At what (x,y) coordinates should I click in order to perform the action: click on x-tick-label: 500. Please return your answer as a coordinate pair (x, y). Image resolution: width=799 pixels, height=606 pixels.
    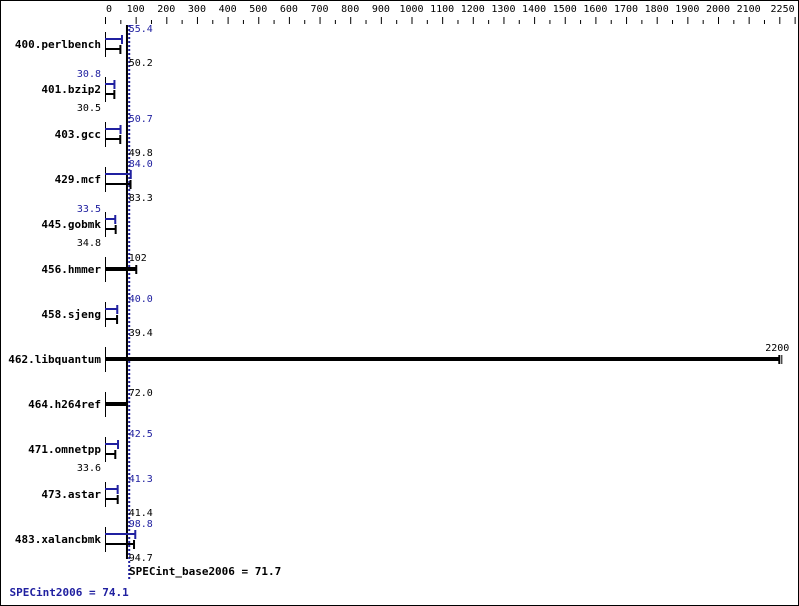
    Looking at the image, I should click on (258, 9).